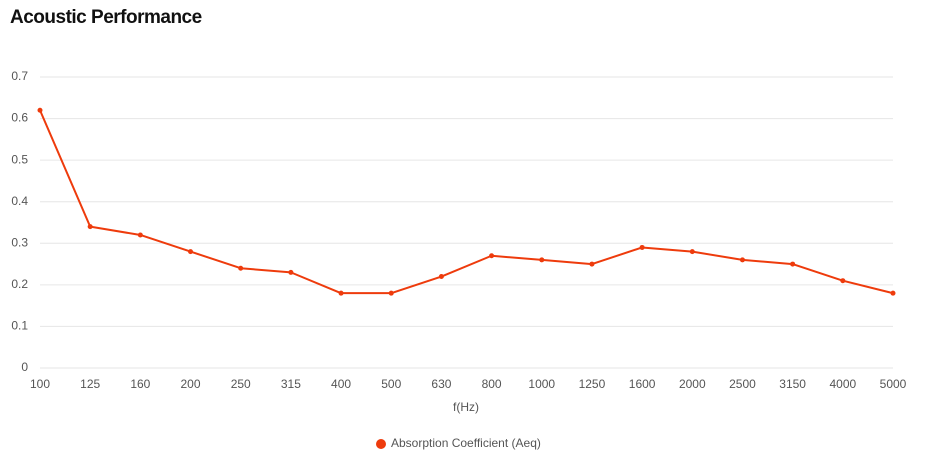 This screenshot has height=468, width=928. I want to click on x-tick-label: 1000, so click(541, 384).